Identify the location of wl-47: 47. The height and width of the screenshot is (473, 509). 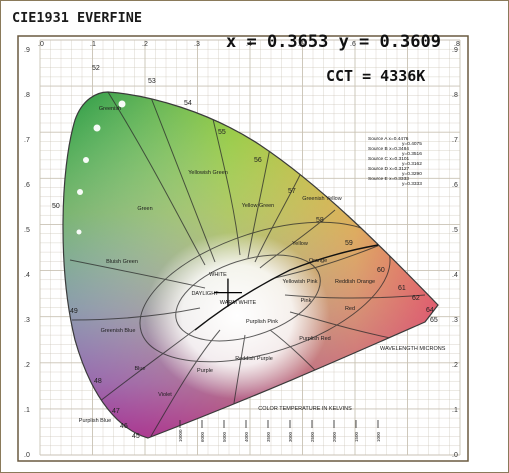
(116, 411).